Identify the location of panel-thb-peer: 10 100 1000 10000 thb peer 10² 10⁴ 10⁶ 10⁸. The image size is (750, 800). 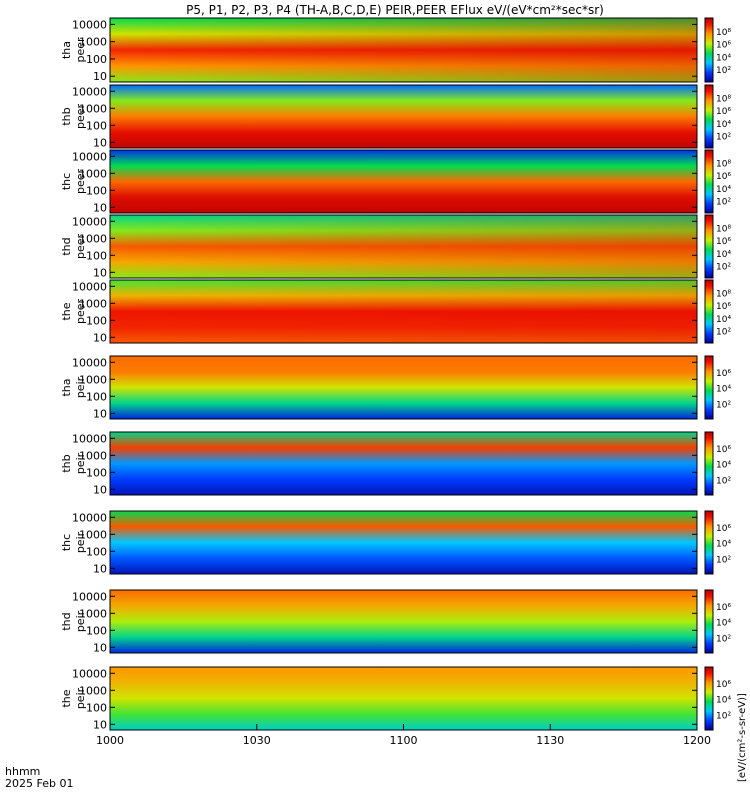
(395, 116).